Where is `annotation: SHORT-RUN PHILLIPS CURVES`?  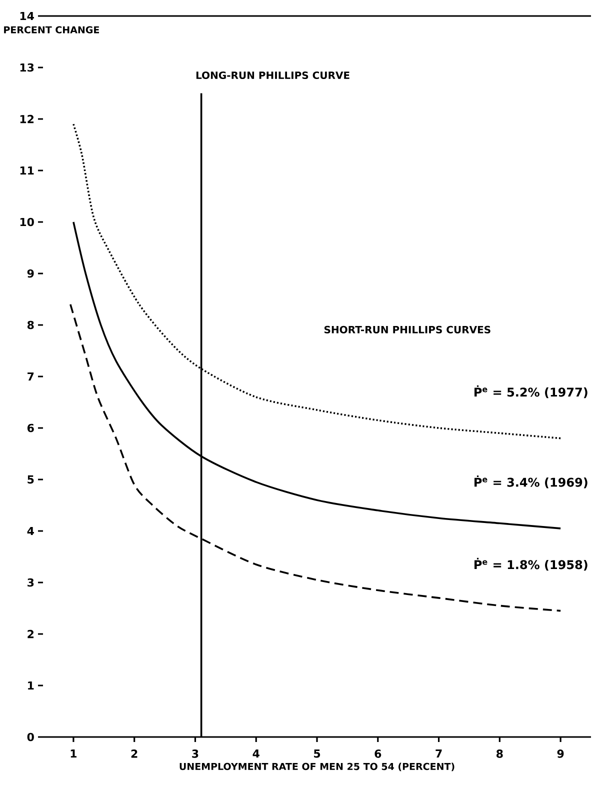 annotation: SHORT-RUN PHILLIPS CURVES is located at coordinates (407, 330).